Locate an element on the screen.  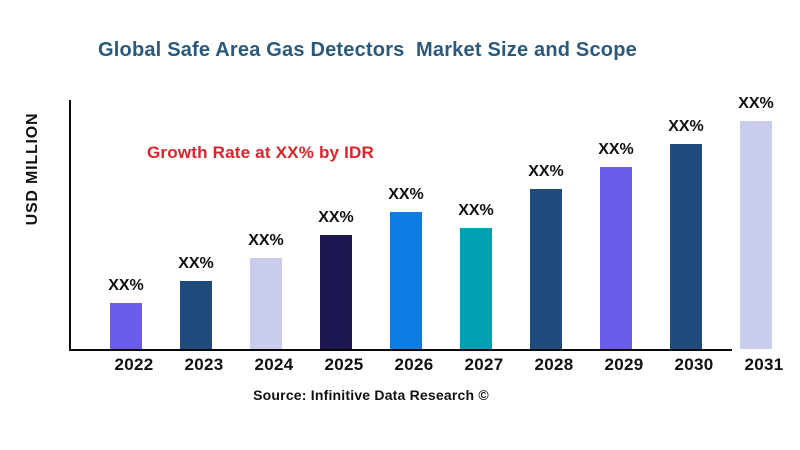
bar-2028 is located at coordinates (546, 269).